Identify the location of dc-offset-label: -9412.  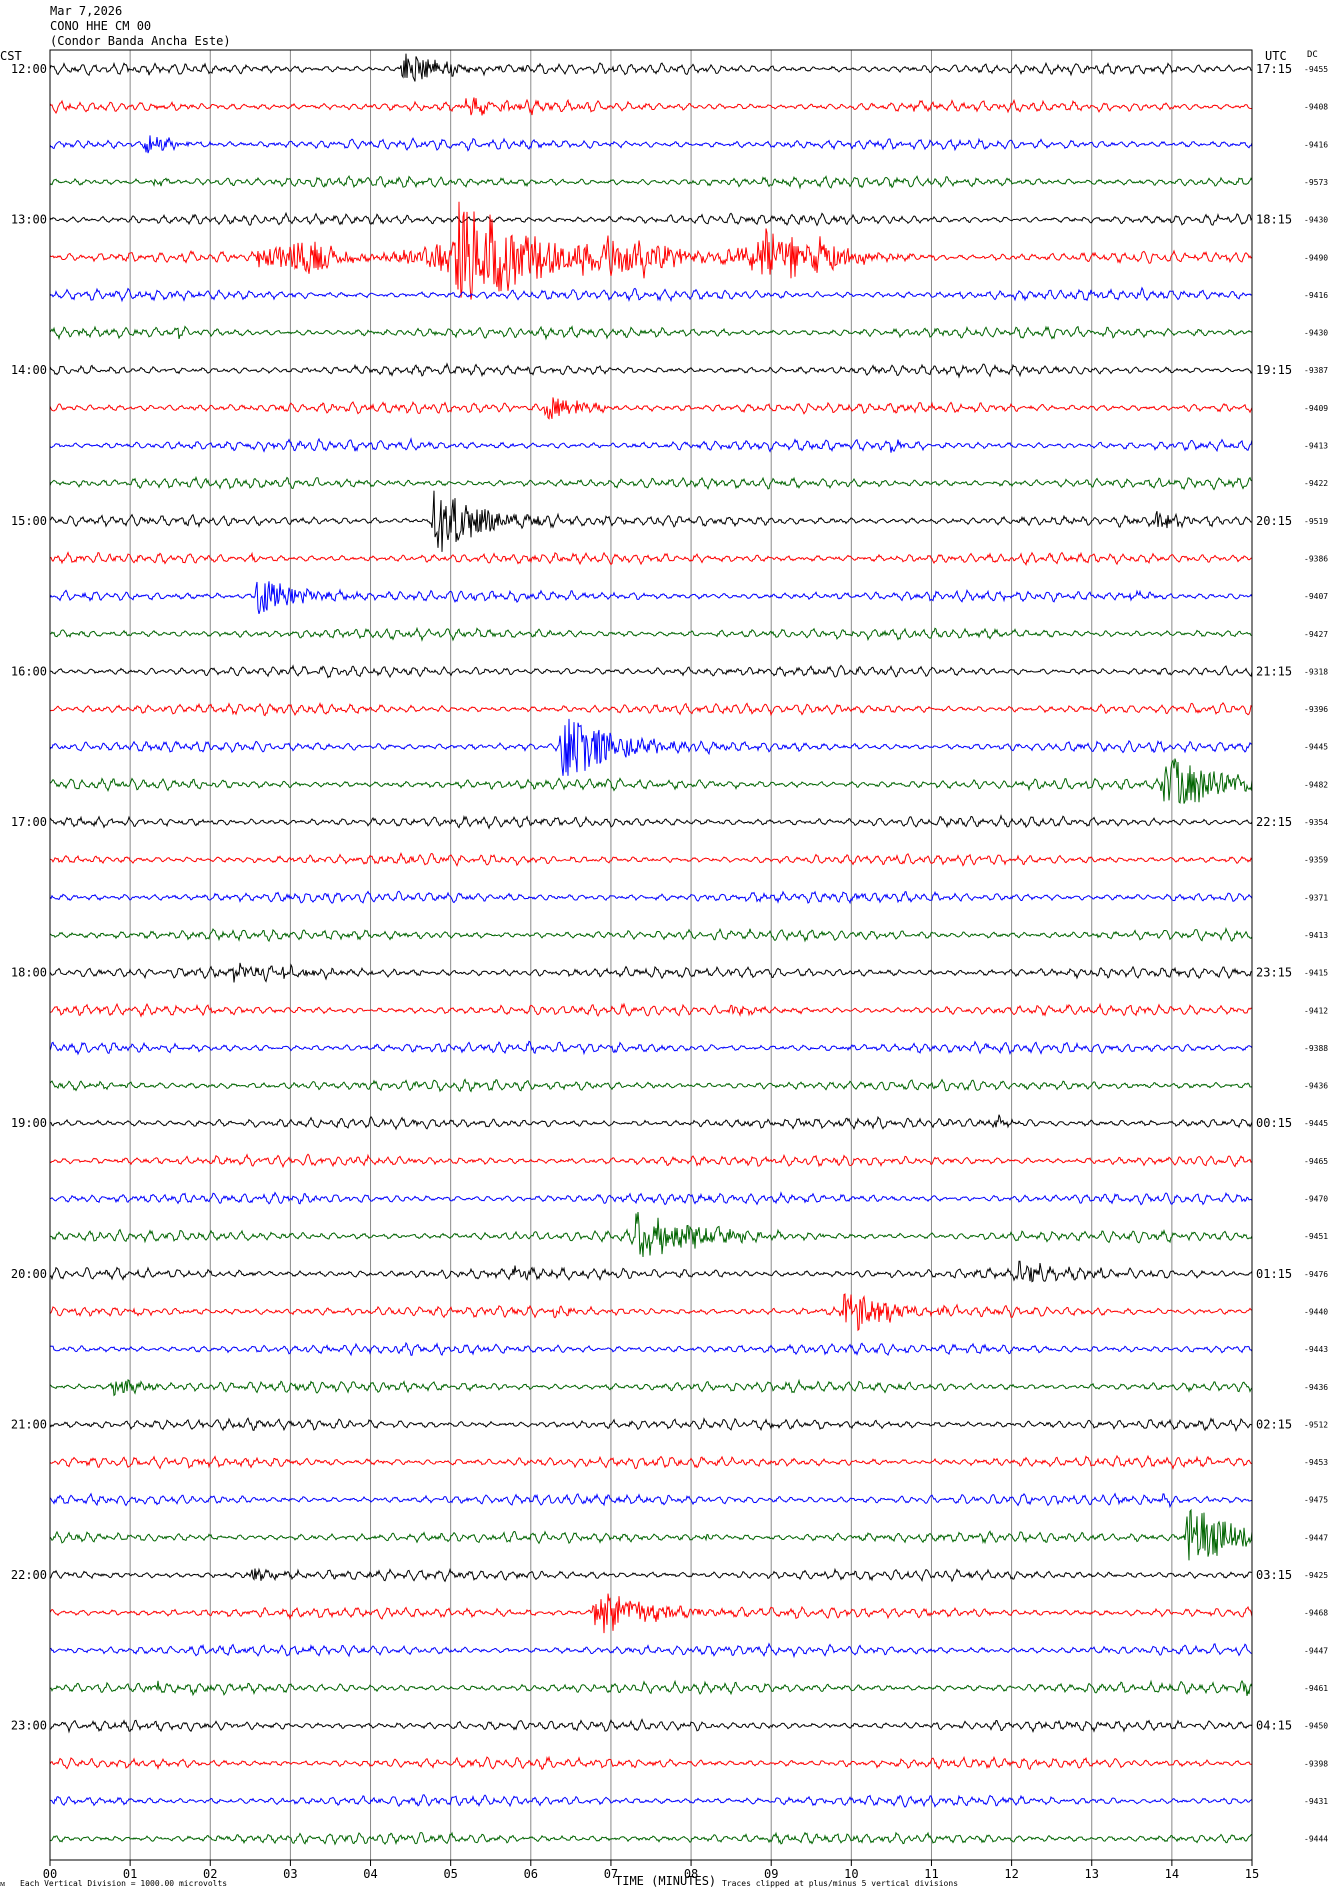
(1316, 1010).